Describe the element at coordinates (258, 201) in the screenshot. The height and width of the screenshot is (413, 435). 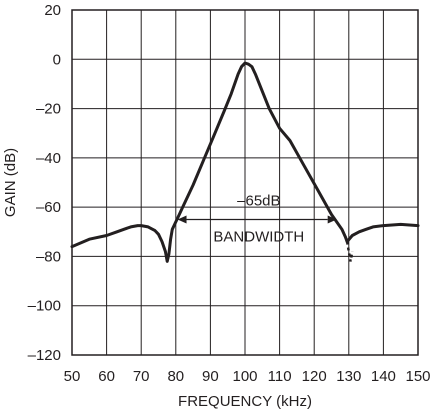
I see `annotation-minus-65db: –65dB` at that location.